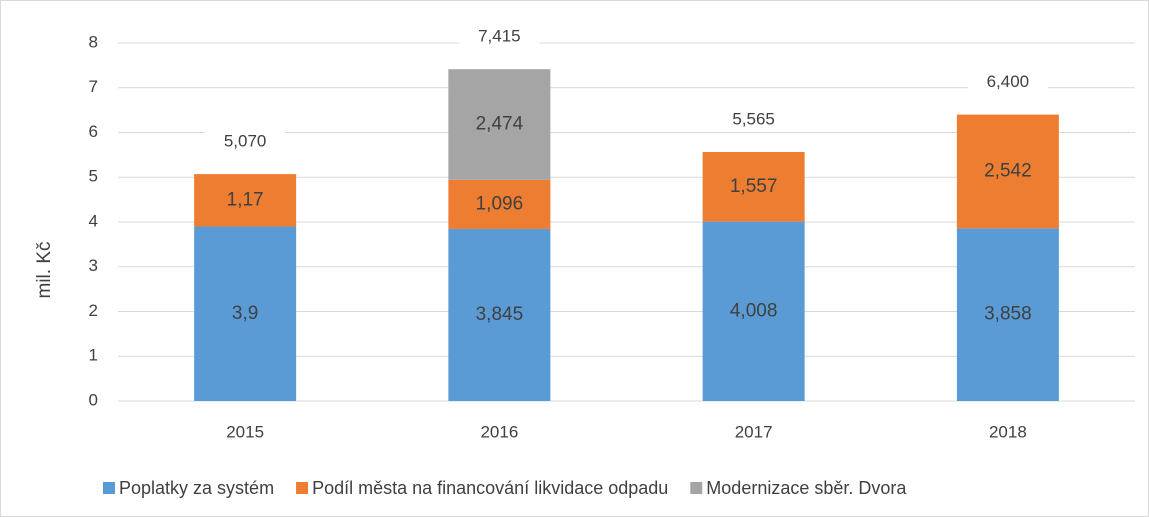 This screenshot has height=517, width=1149. I want to click on total-label: 6,400, so click(1008, 81).